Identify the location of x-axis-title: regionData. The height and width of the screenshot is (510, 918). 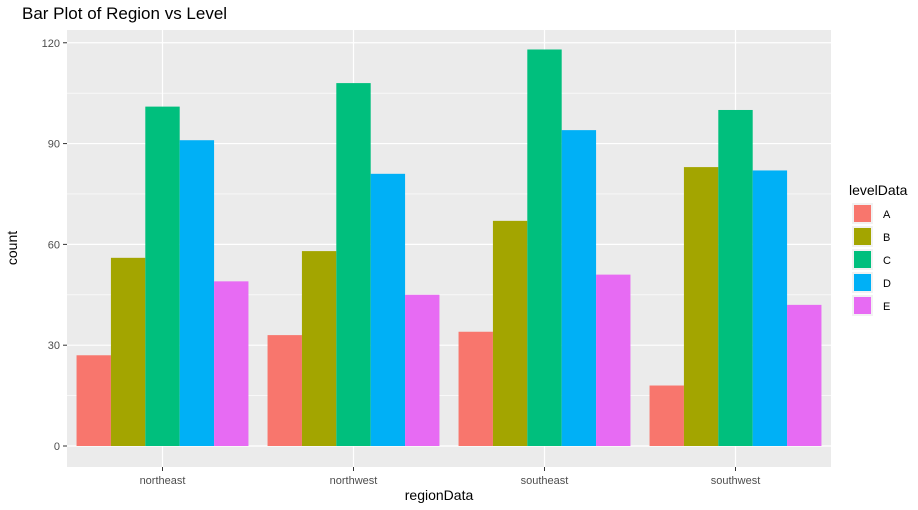
(439, 495).